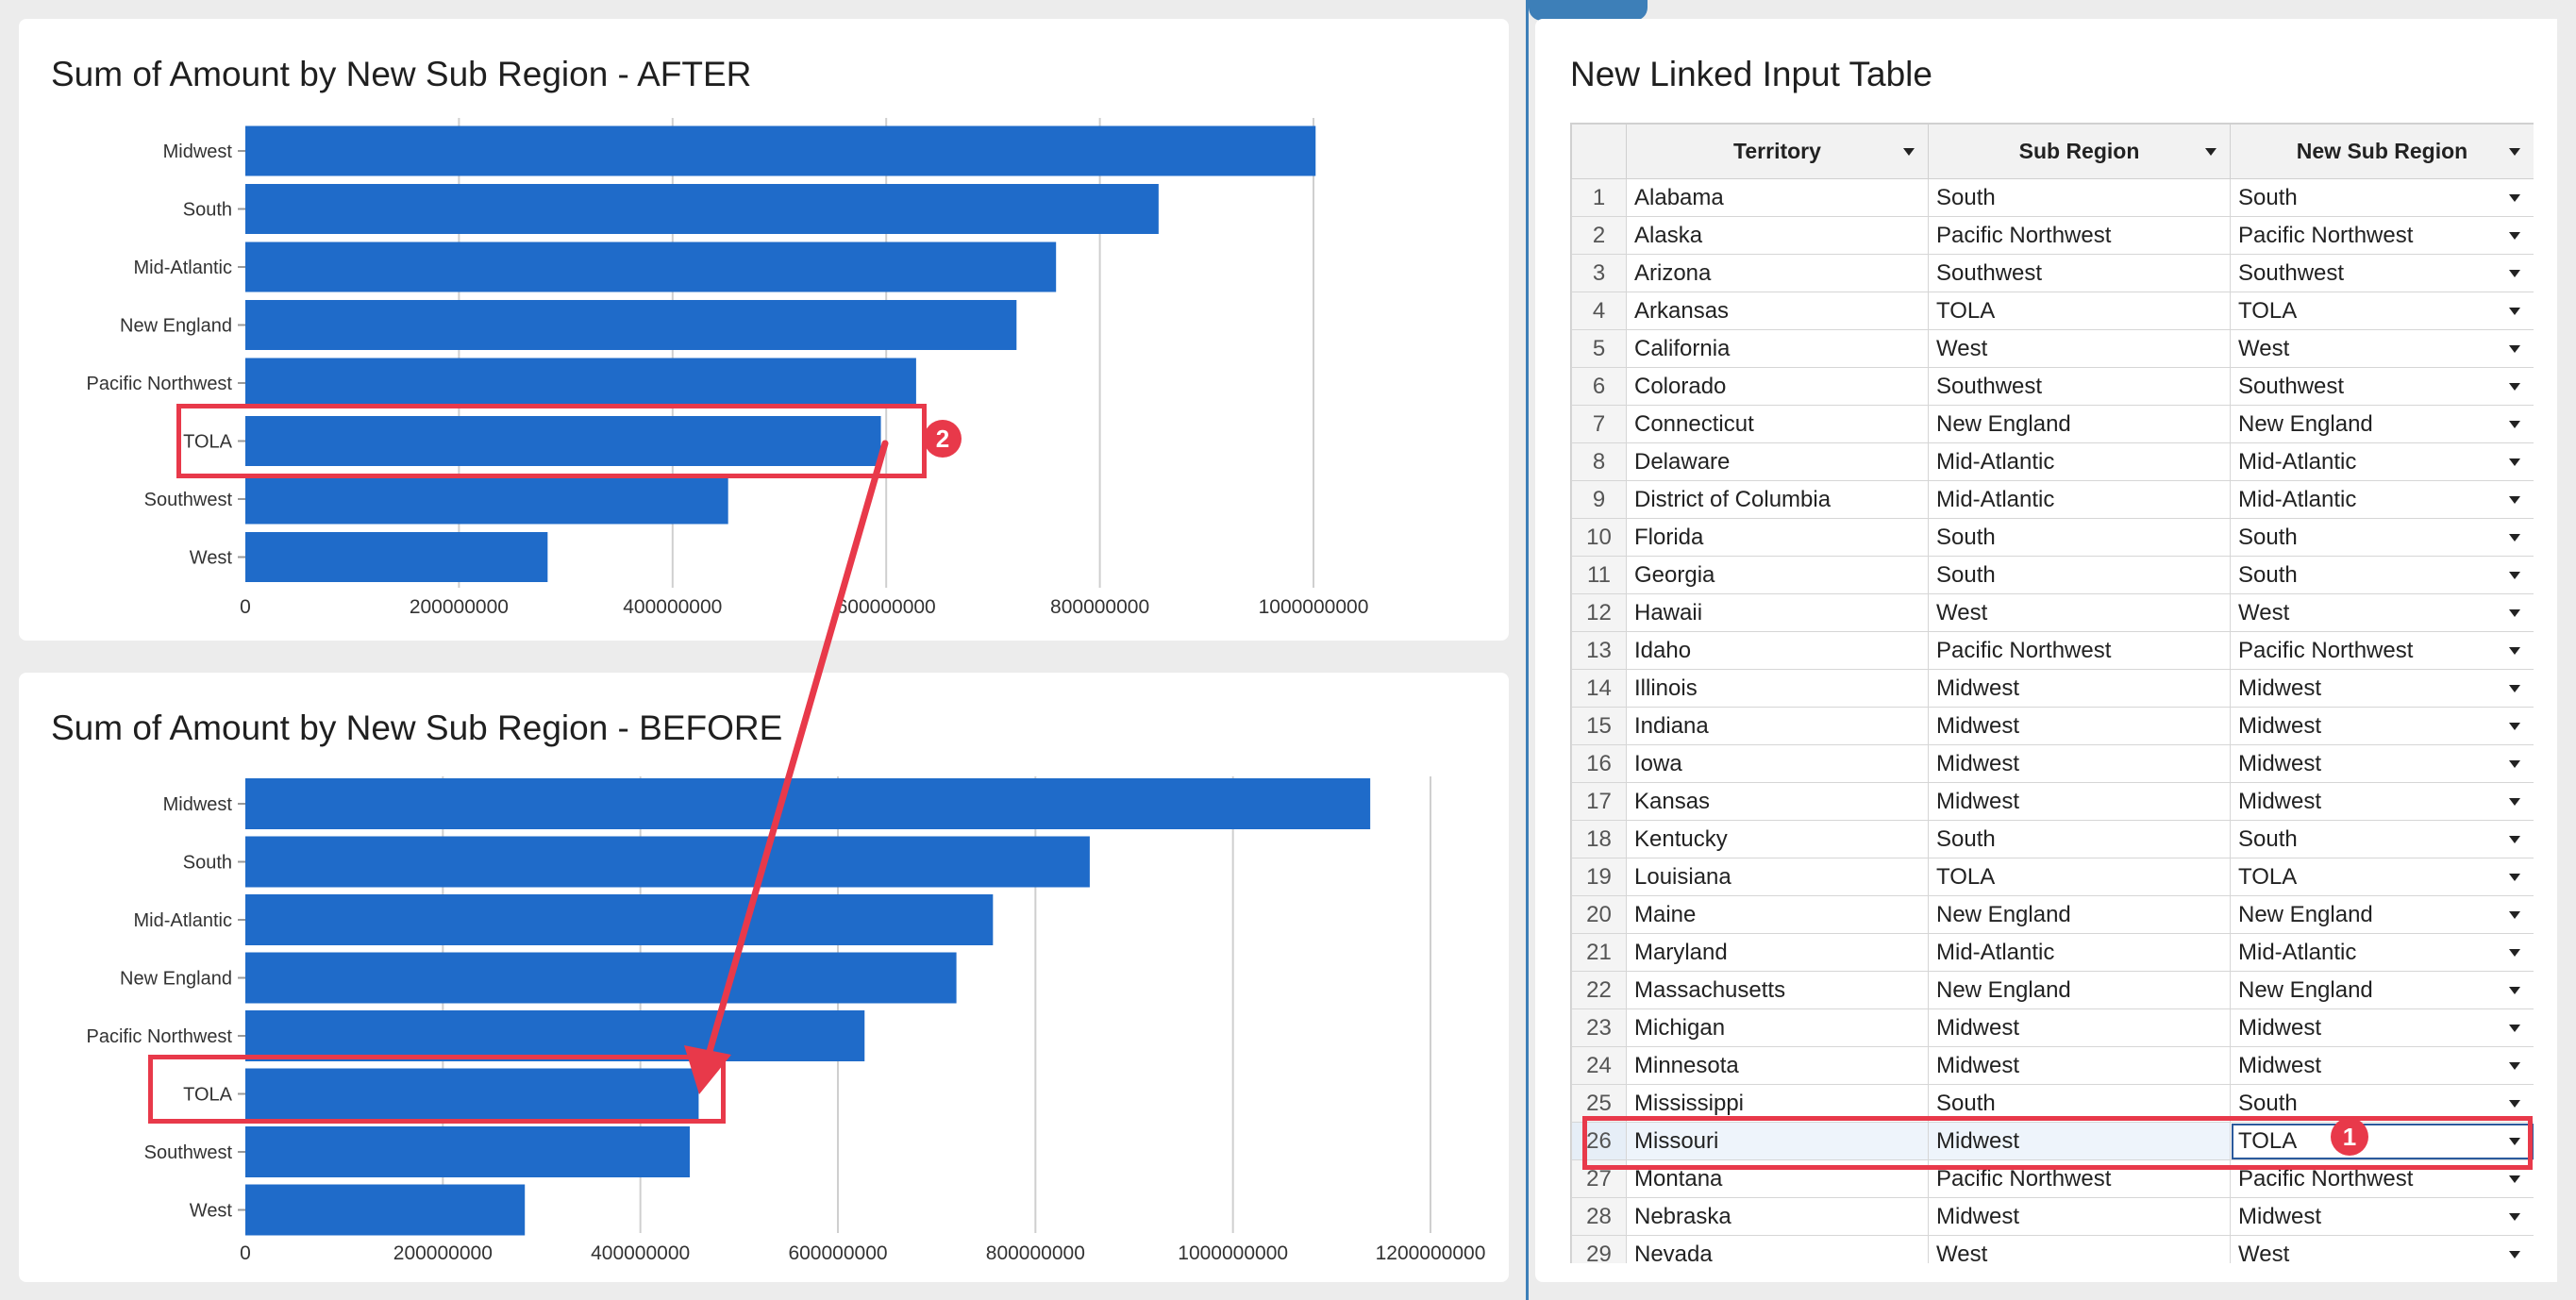  What do you see at coordinates (2210, 151) in the screenshot?
I see `sub-region-menu-icon` at bounding box center [2210, 151].